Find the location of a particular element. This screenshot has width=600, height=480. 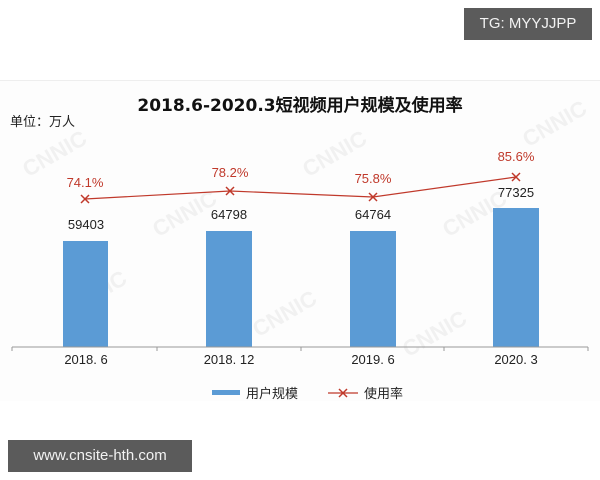

x-tick-label: 2018. 12 is located at coordinates (229, 359).